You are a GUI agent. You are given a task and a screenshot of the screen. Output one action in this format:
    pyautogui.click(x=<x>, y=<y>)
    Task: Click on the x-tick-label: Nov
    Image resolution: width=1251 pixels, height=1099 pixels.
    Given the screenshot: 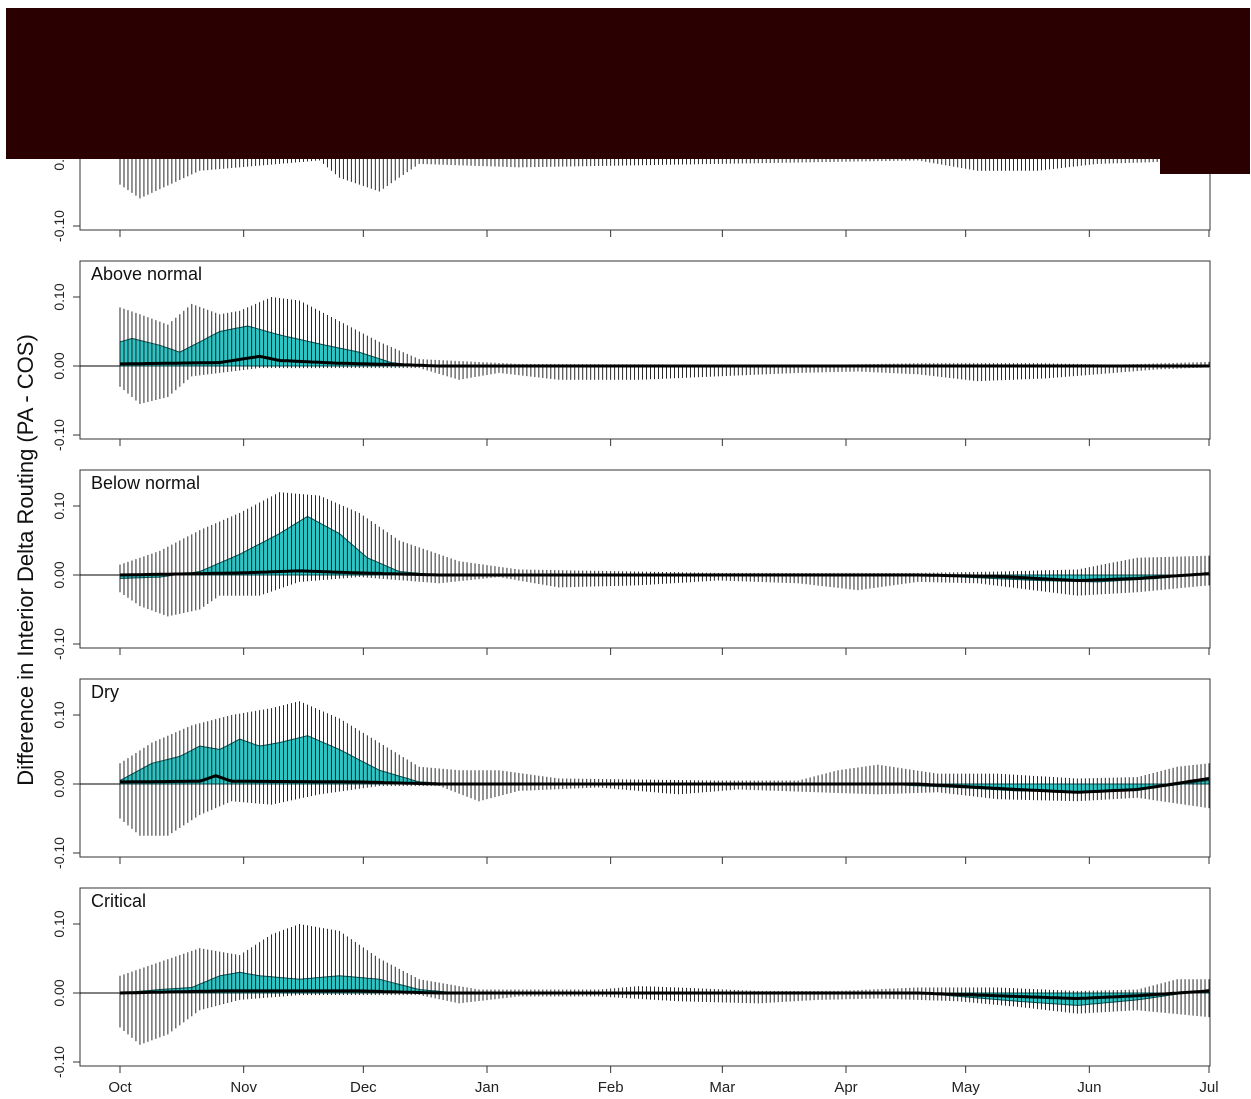 What is the action you would take?
    pyautogui.click(x=243, y=1087)
    